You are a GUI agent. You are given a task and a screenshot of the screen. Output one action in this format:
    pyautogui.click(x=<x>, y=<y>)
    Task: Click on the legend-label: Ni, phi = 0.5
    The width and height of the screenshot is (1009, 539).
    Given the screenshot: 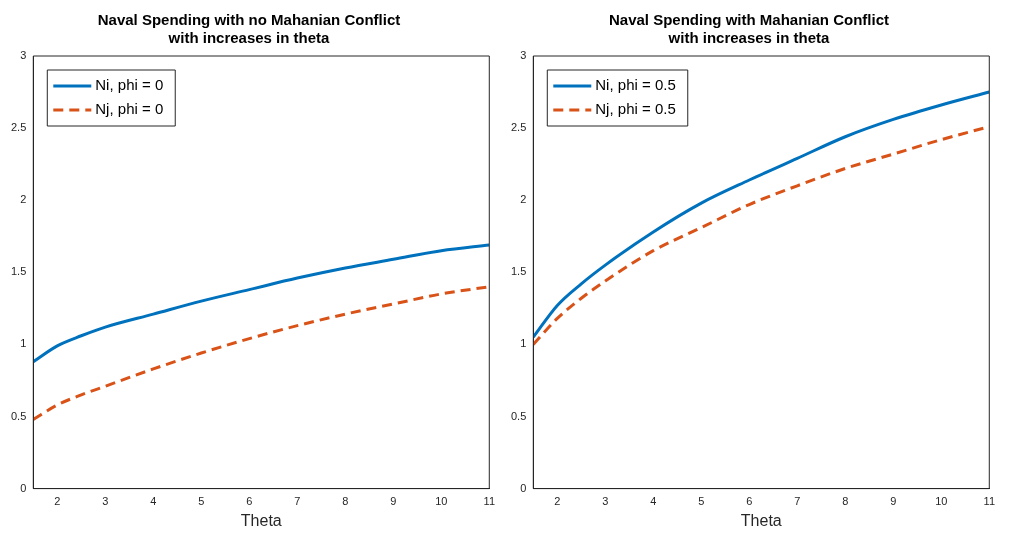 What is the action you would take?
    pyautogui.click(x=635, y=85)
    